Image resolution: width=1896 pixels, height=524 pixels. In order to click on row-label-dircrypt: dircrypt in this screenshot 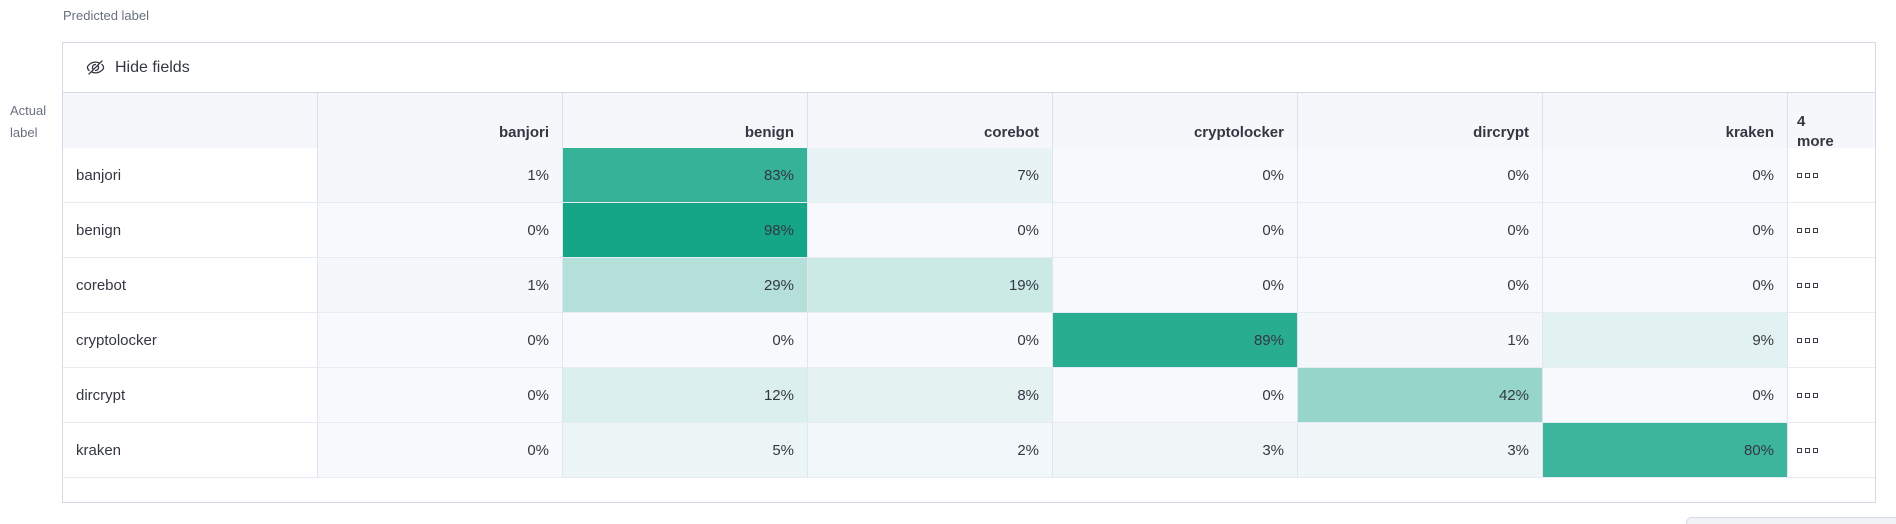, I will do `click(190, 395)`.